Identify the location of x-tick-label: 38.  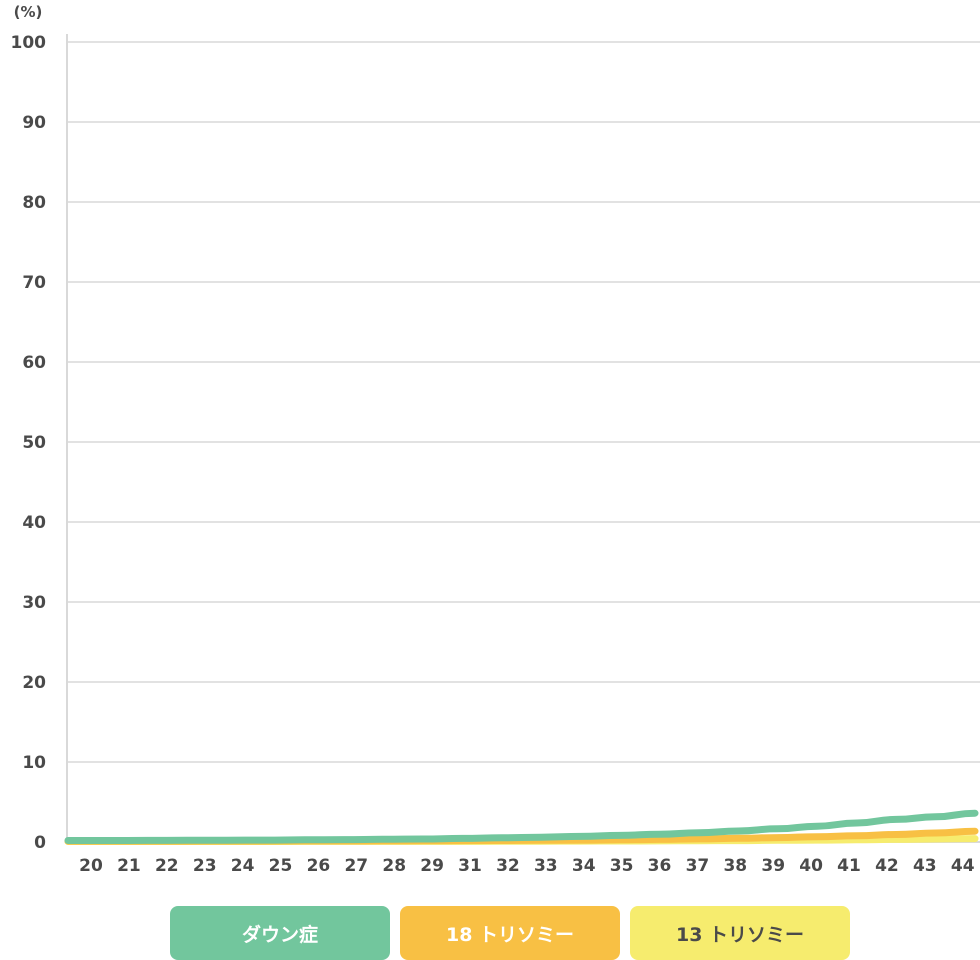
(735, 866).